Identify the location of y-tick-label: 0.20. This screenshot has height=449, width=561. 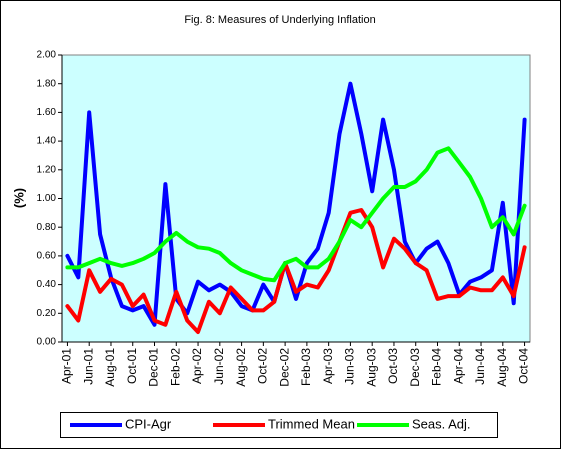
(47, 313).